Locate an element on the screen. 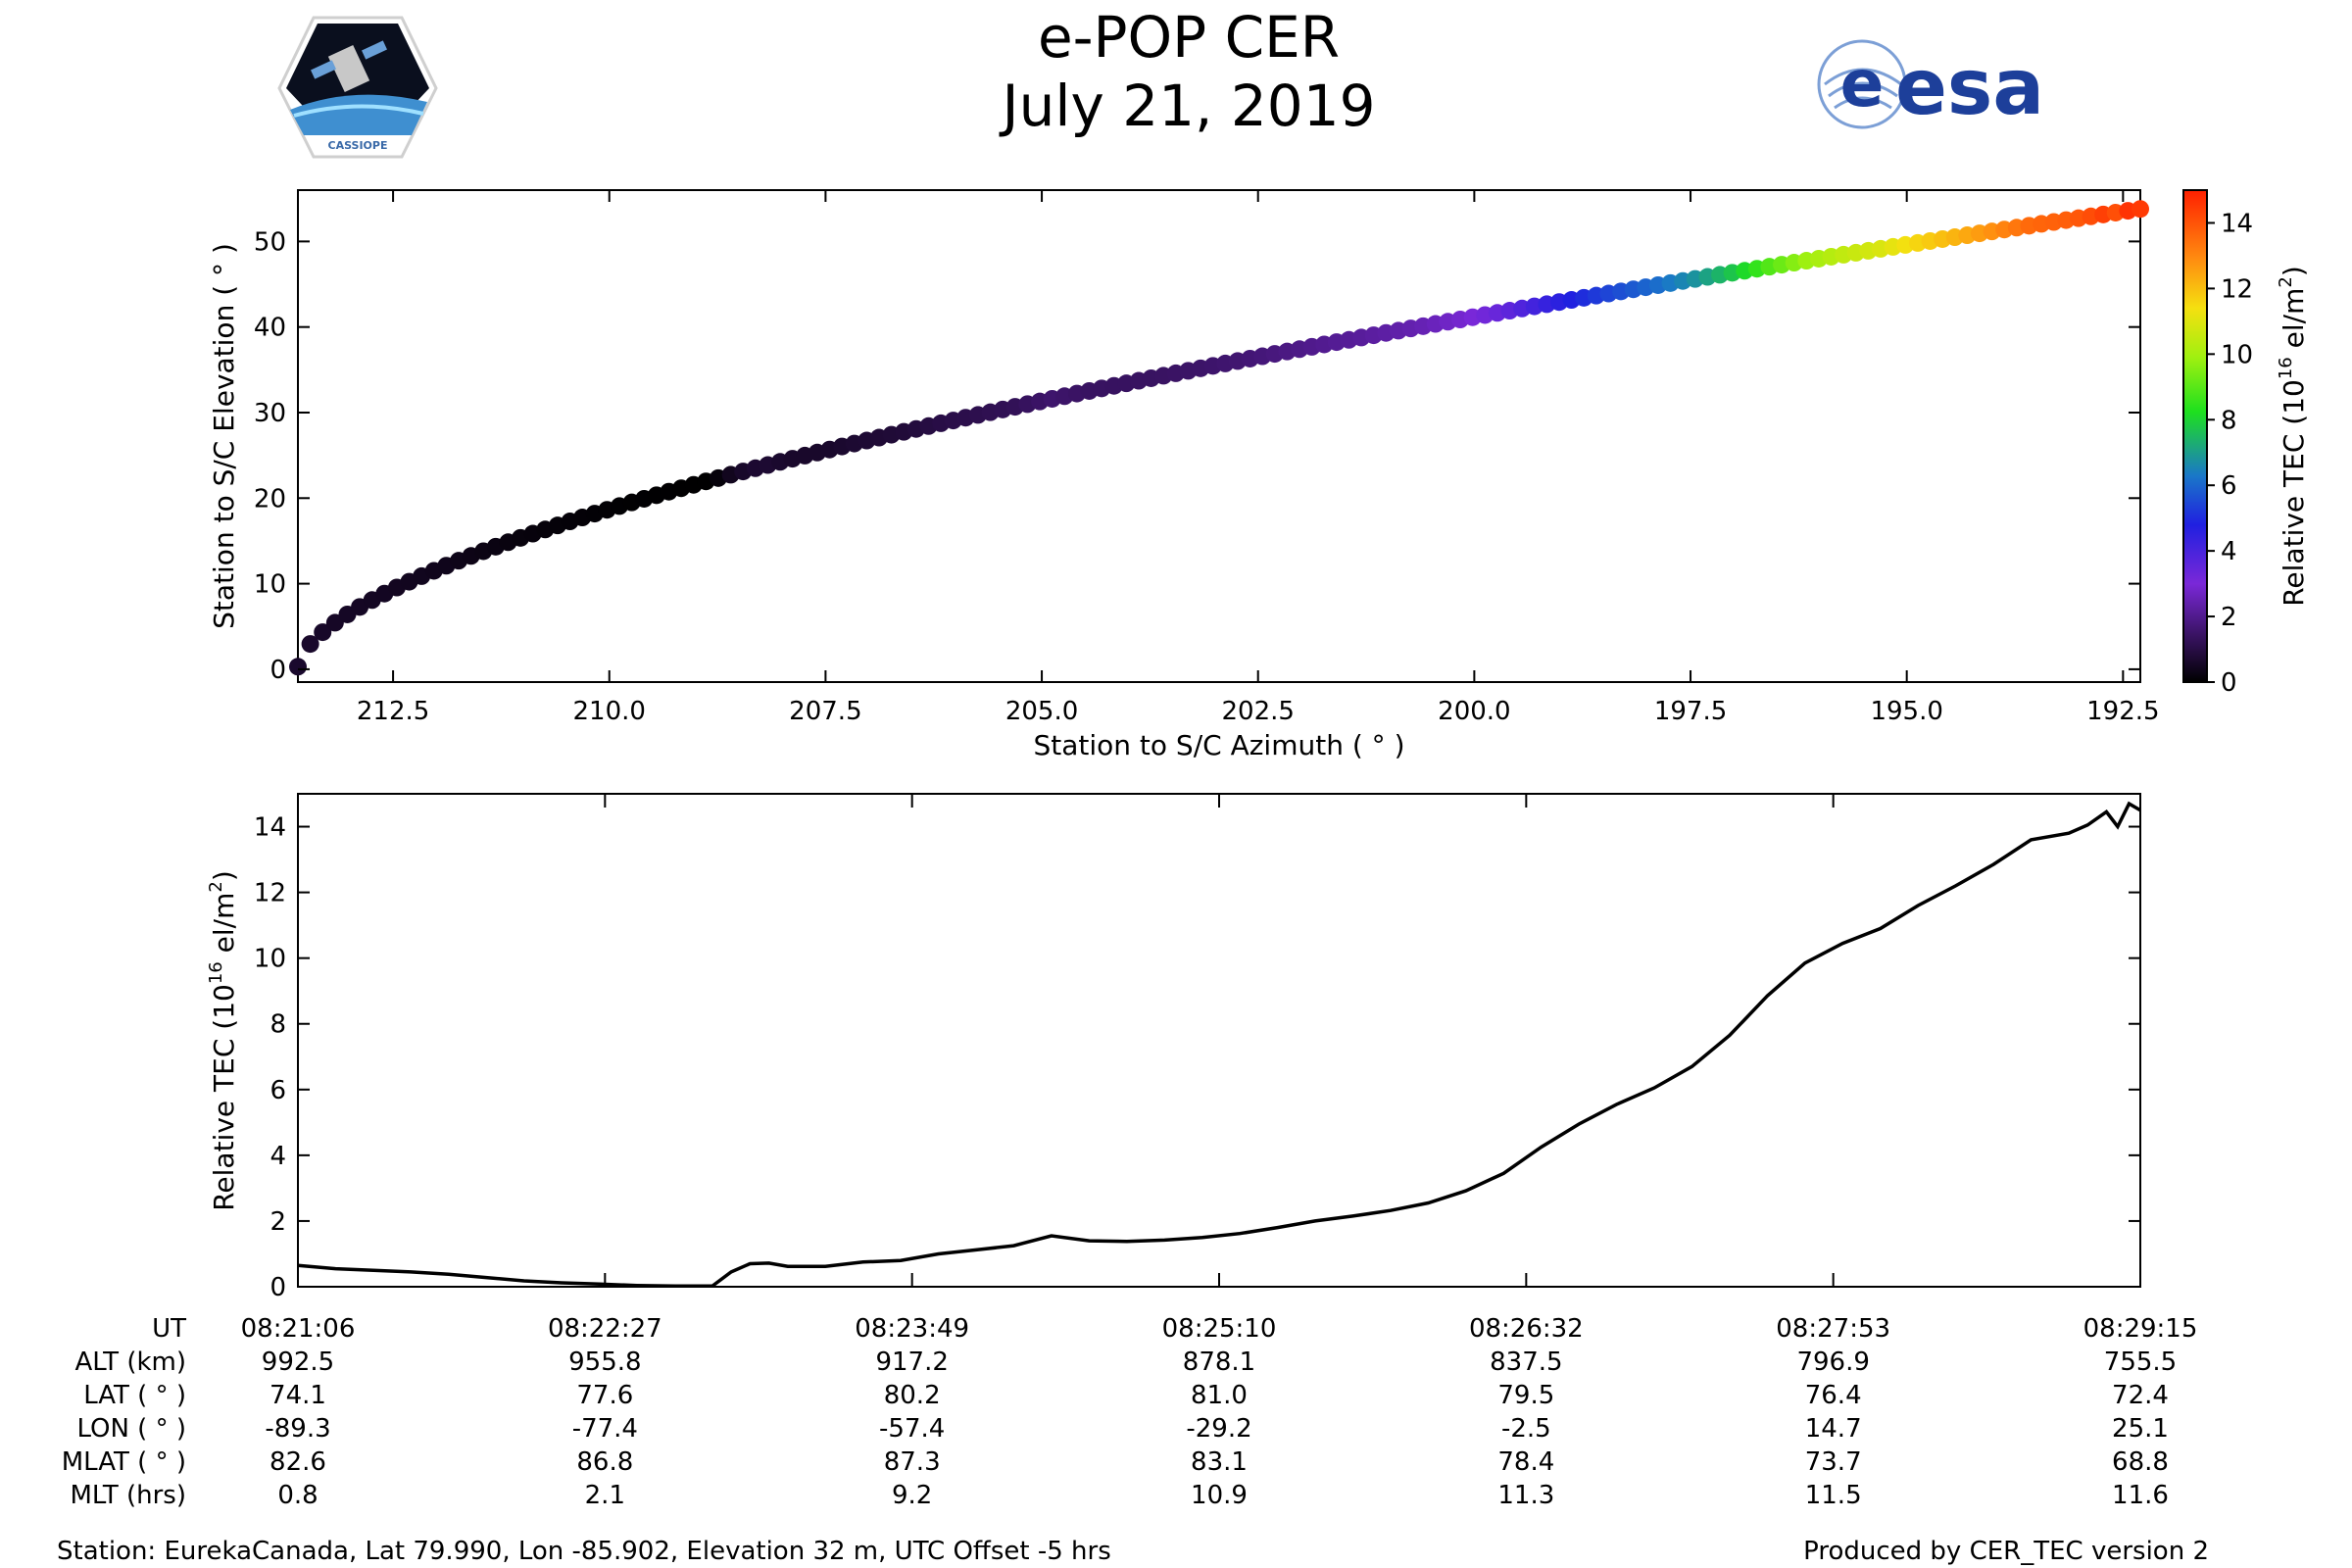  azimuth-tick-label: 205.0 is located at coordinates (1041, 711).